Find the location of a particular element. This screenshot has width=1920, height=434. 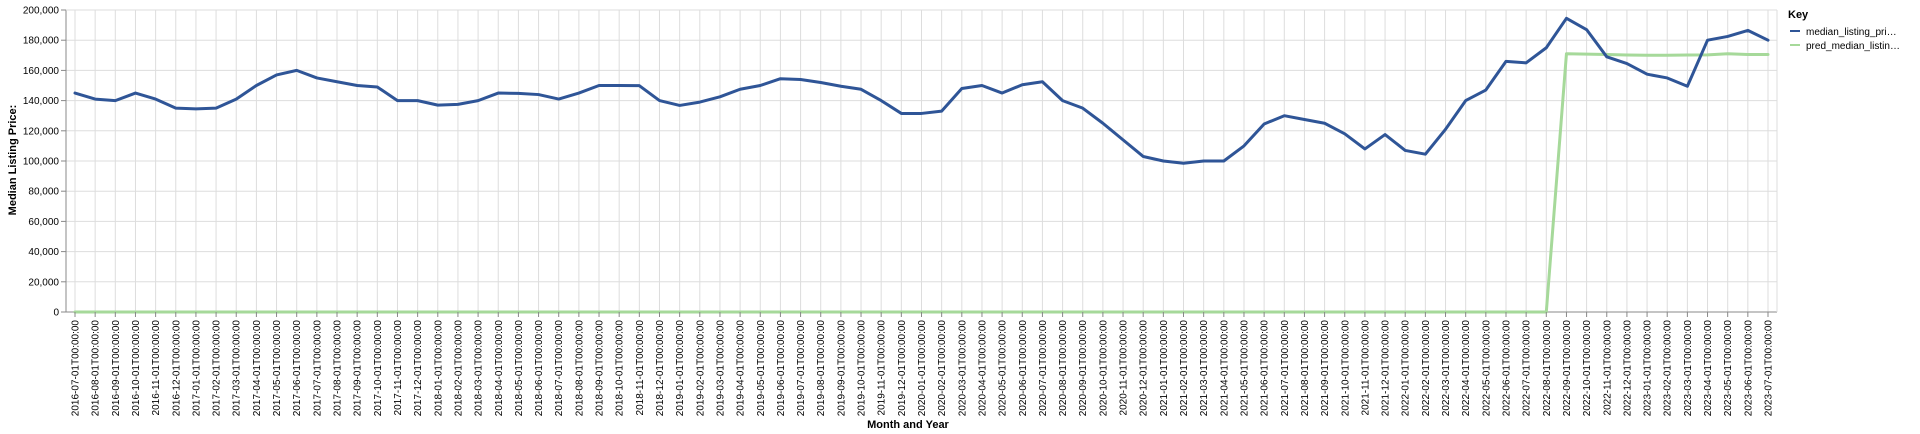

x-tick-label: 2022-03-01T00:00:00 is located at coordinates (1446, 368).